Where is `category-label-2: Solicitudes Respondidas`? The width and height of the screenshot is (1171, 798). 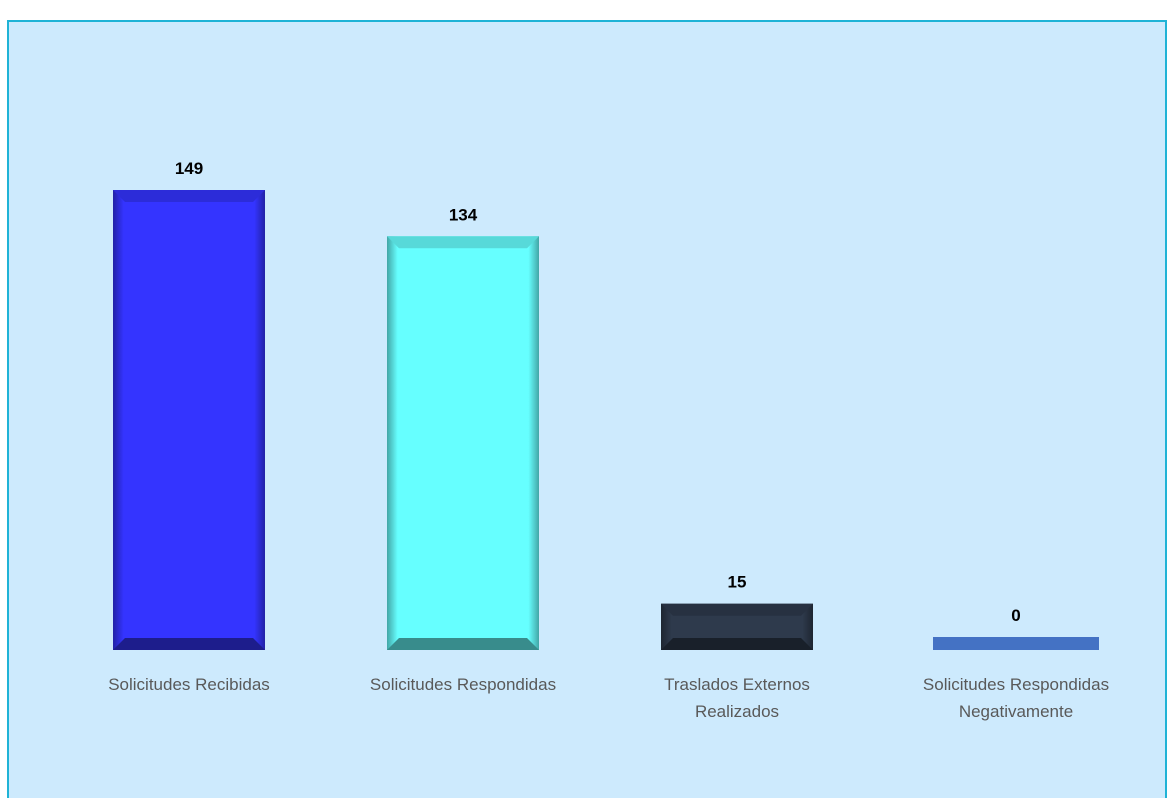 category-label-2: Solicitudes Respondidas is located at coordinates (463, 684).